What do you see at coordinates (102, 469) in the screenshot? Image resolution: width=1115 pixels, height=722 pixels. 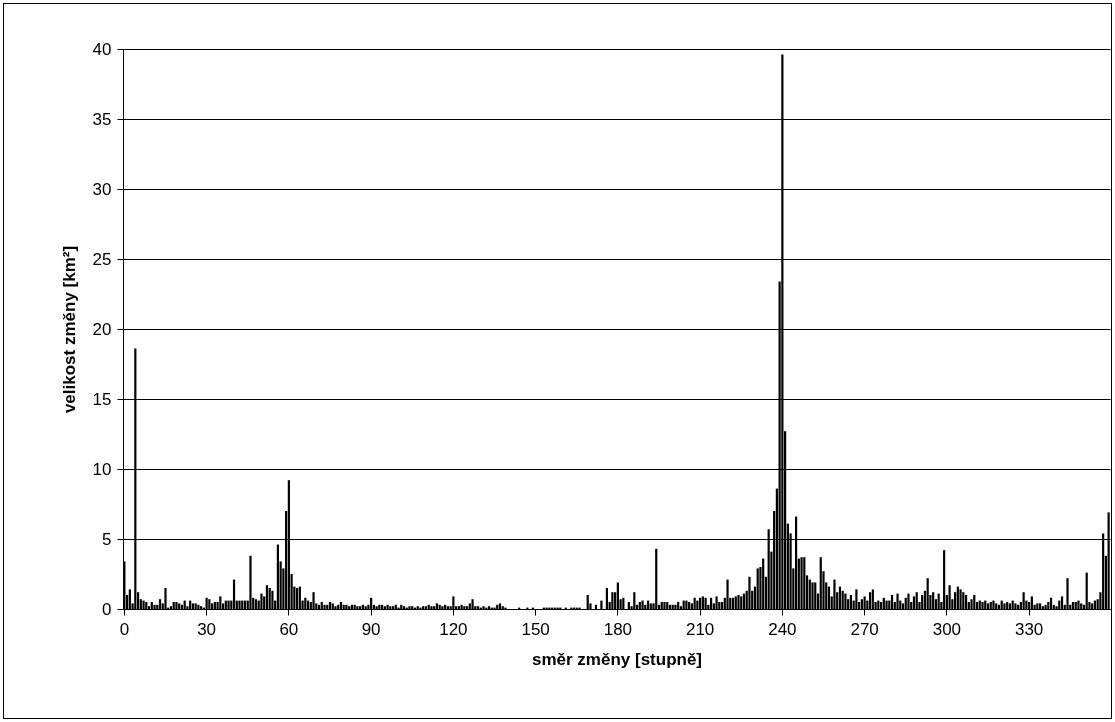 I see `y-tick-label: 10` at bounding box center [102, 469].